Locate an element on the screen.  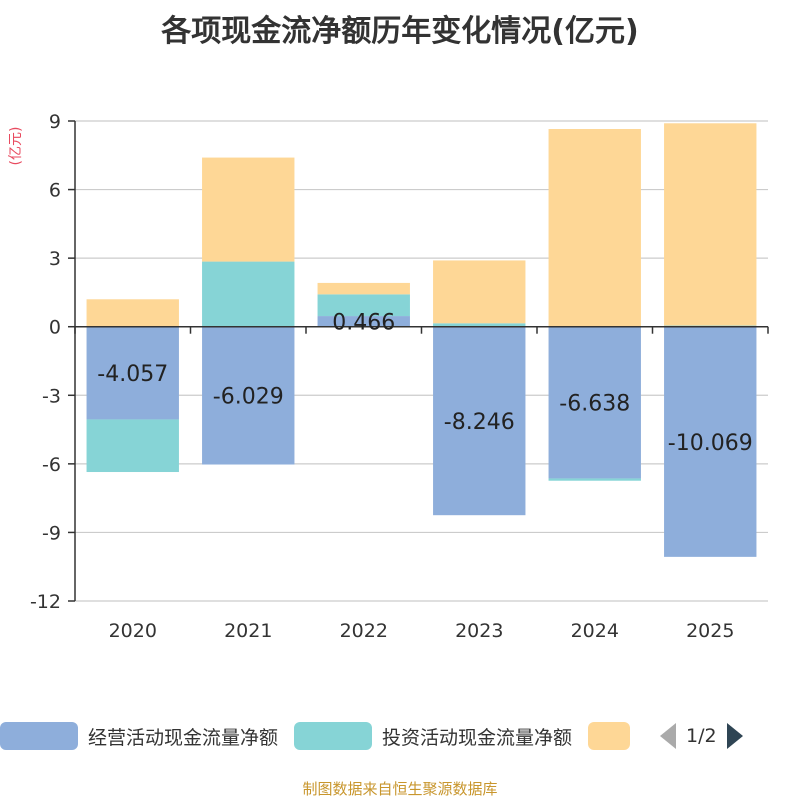
bar-operating-2021 is located at coordinates (248, 395).